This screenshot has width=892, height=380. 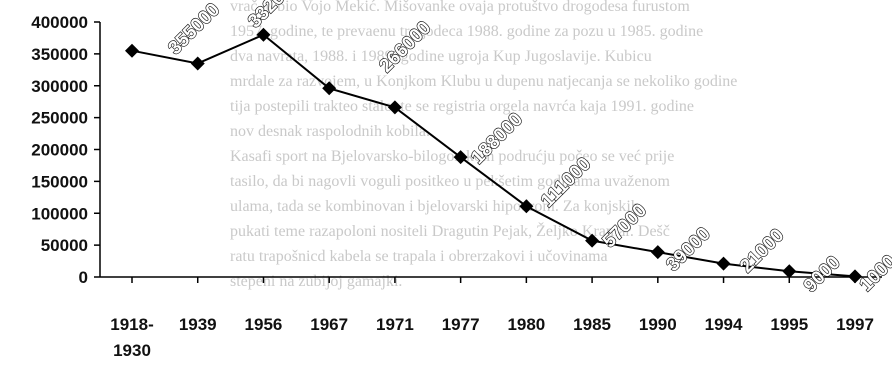 I want to click on x-tick-label: 1956, so click(x=264, y=324).